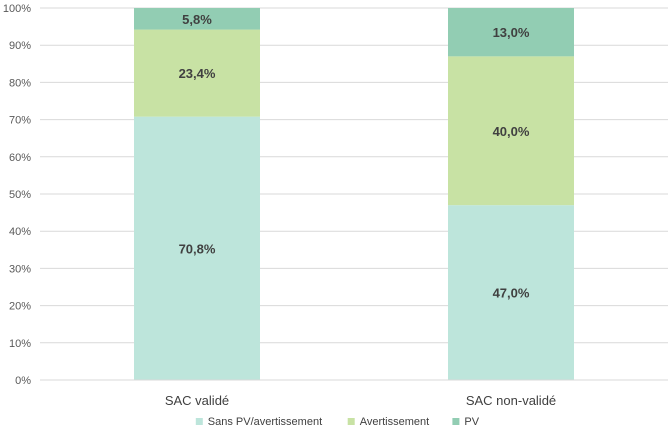  What do you see at coordinates (20, 83) in the screenshot?
I see `y-tick-label: 80%` at bounding box center [20, 83].